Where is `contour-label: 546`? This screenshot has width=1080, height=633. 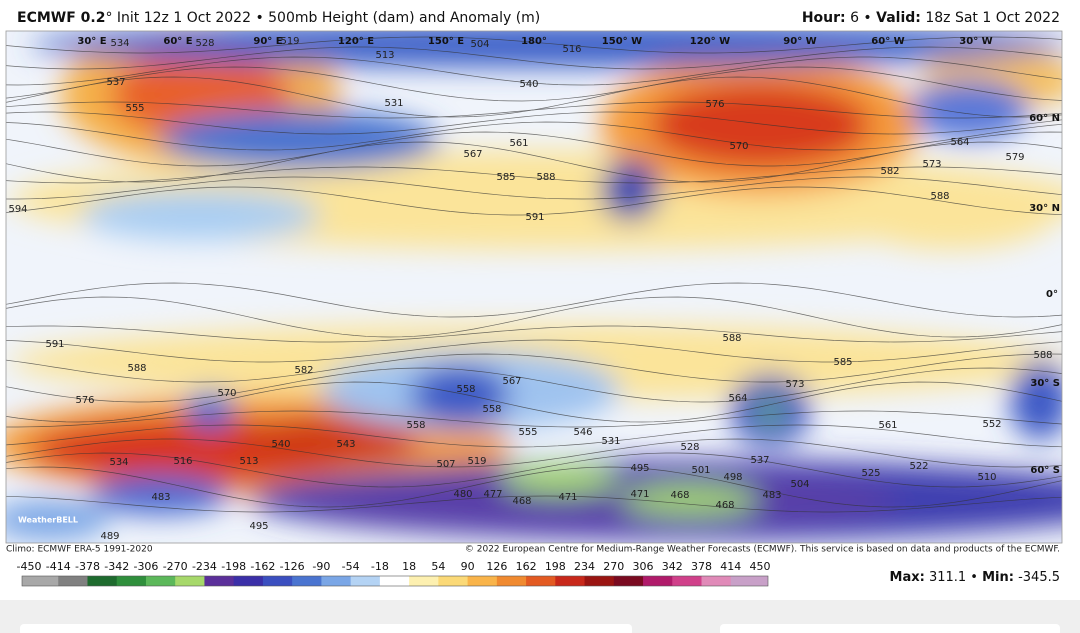 contour-label: 546 is located at coordinates (582, 432).